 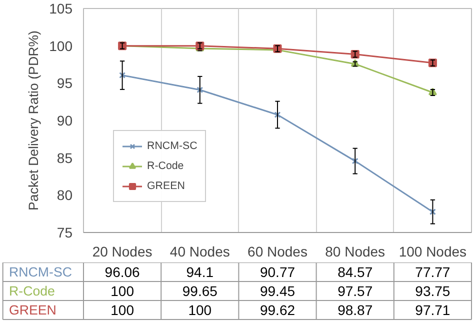 What do you see at coordinates (64, 120) in the screenshot?
I see `y-tick-label: 90` at bounding box center [64, 120].